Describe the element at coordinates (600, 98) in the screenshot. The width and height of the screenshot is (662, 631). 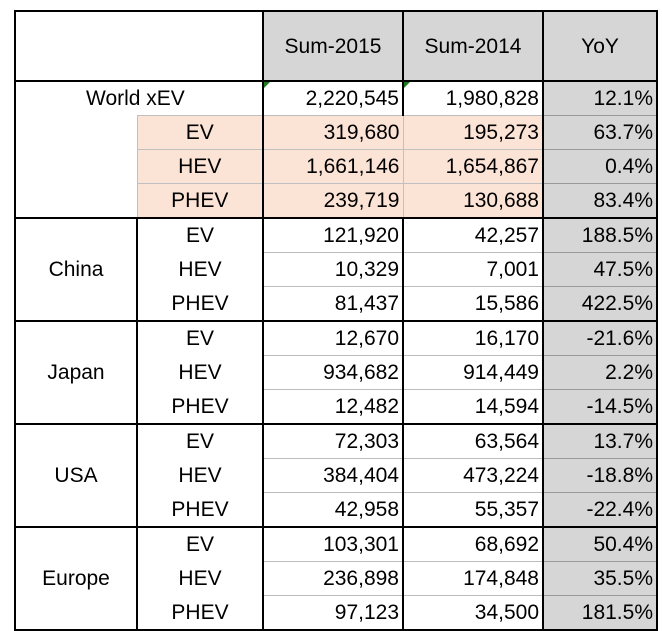
I see `world-yoy: 12.1%` at that location.